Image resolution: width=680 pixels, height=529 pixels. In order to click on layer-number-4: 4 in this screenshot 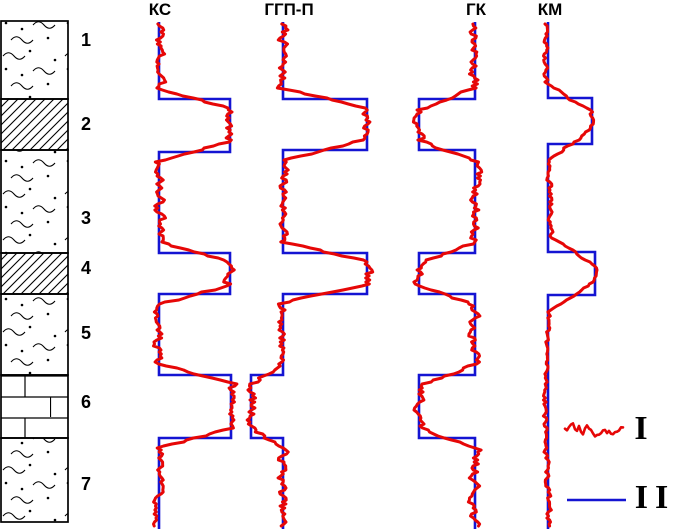, I will do `click(86, 268)`.